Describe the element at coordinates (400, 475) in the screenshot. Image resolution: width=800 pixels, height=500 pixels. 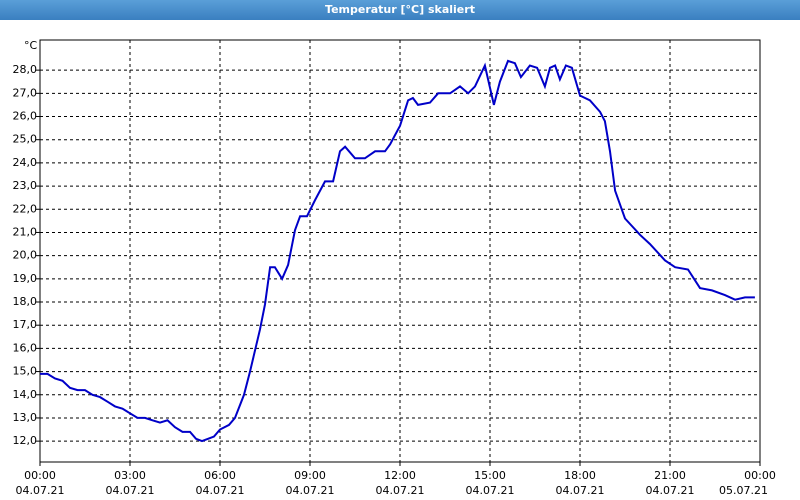
I see `x-tick-label: 12:00` at that location.